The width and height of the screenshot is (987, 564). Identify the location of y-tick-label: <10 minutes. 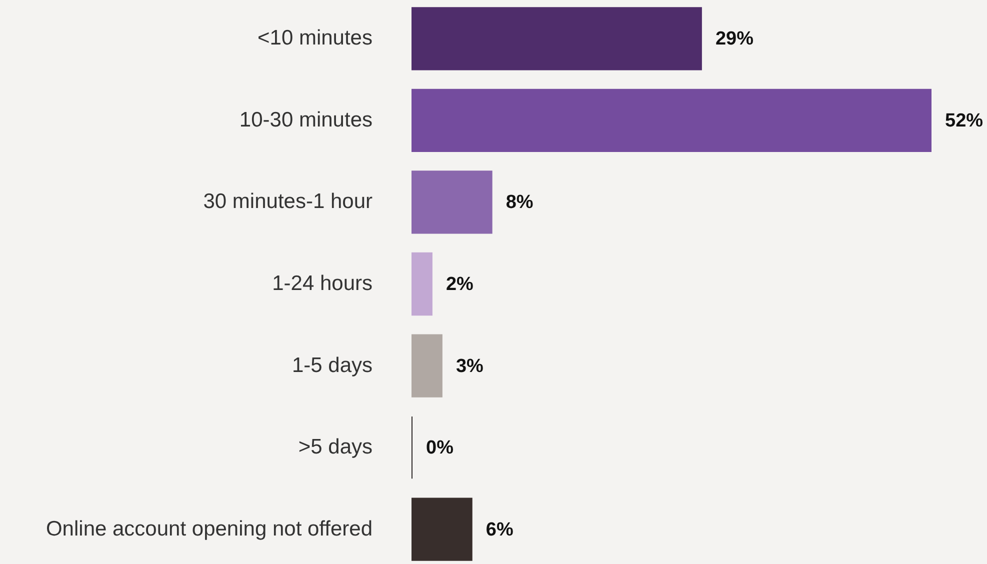
(315, 38).